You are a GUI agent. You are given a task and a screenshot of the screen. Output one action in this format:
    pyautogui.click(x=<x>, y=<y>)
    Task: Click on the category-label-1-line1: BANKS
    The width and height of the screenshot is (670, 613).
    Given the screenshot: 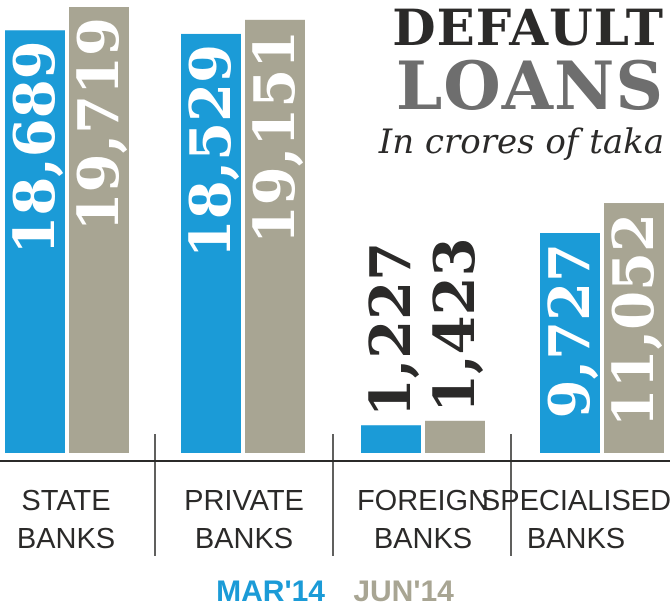 What is the action you would take?
    pyautogui.click(x=244, y=539)
    